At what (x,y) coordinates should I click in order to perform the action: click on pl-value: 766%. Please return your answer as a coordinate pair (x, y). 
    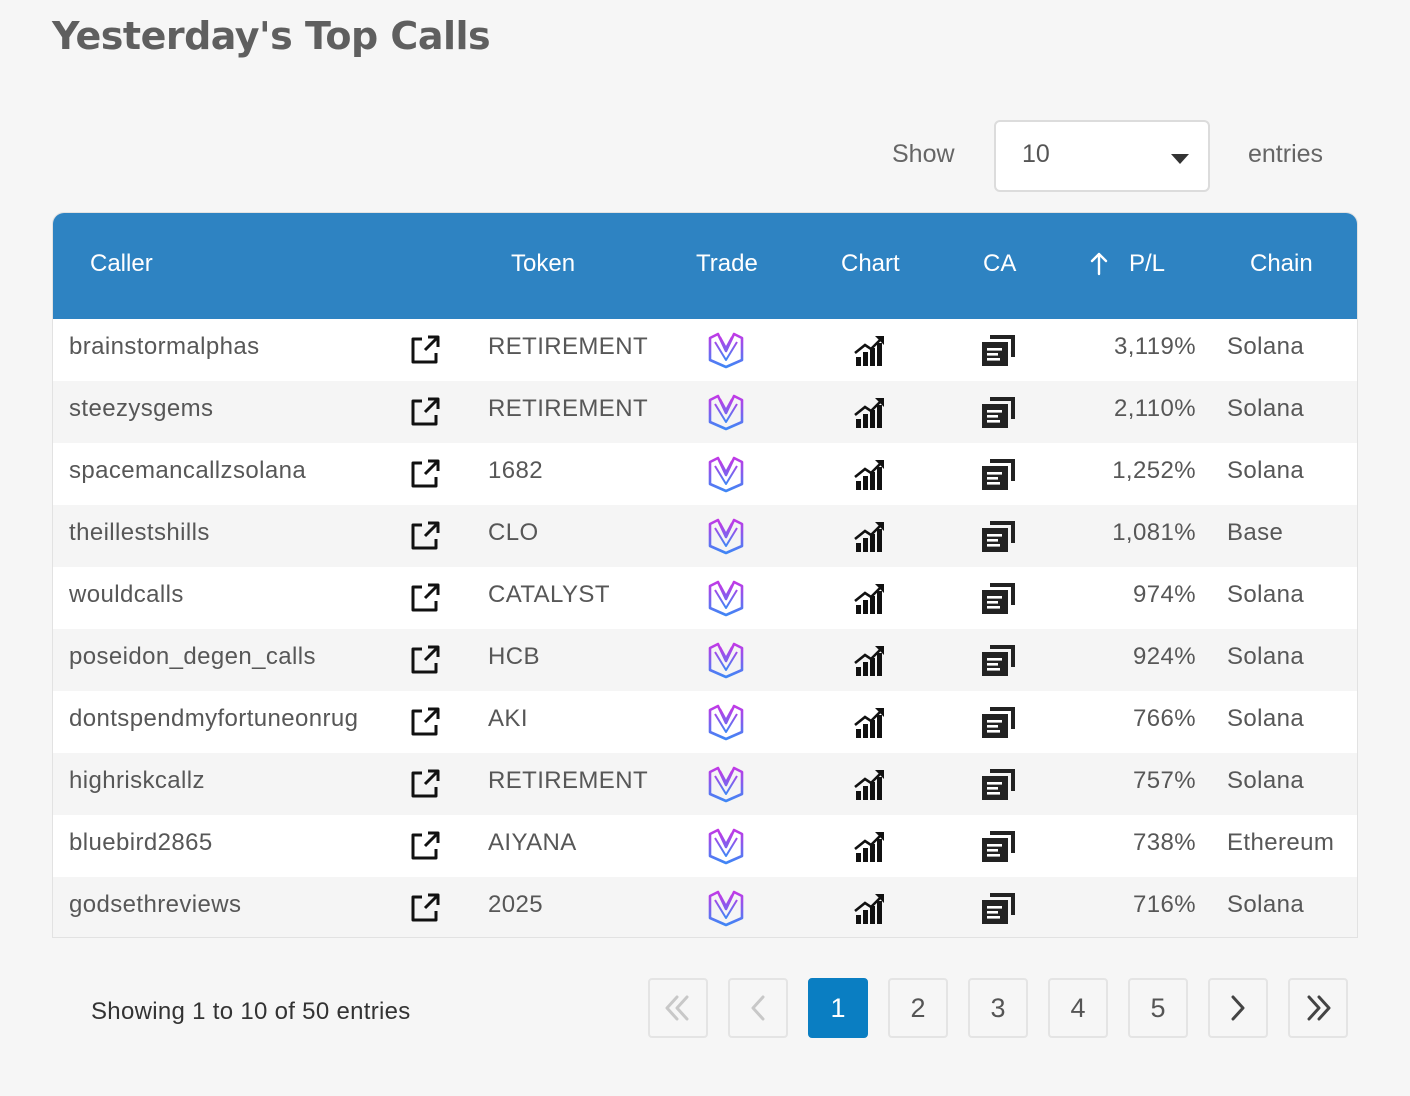
    Looking at the image, I should click on (1164, 718).